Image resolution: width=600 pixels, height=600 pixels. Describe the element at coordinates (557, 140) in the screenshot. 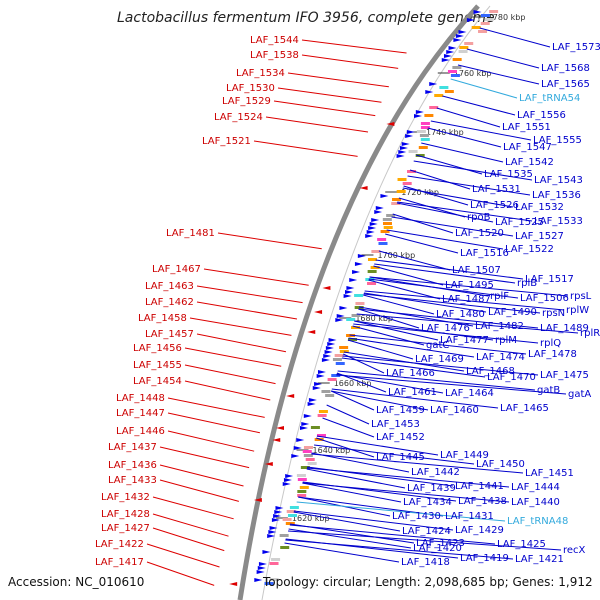

I see `right-gene-label: LAF_1555` at that location.